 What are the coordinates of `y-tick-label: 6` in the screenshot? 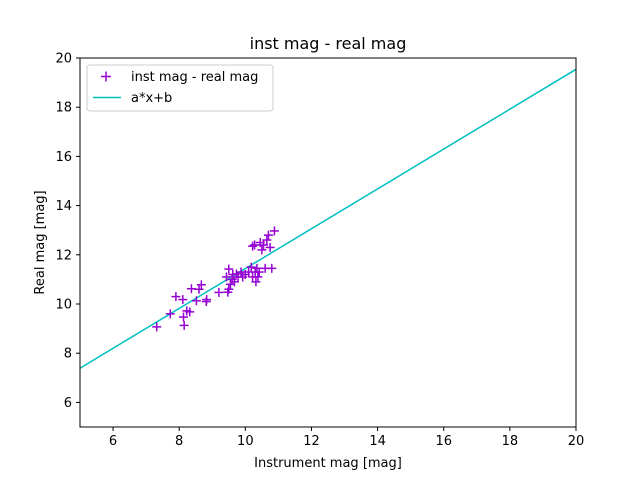 It's located at (68, 403).